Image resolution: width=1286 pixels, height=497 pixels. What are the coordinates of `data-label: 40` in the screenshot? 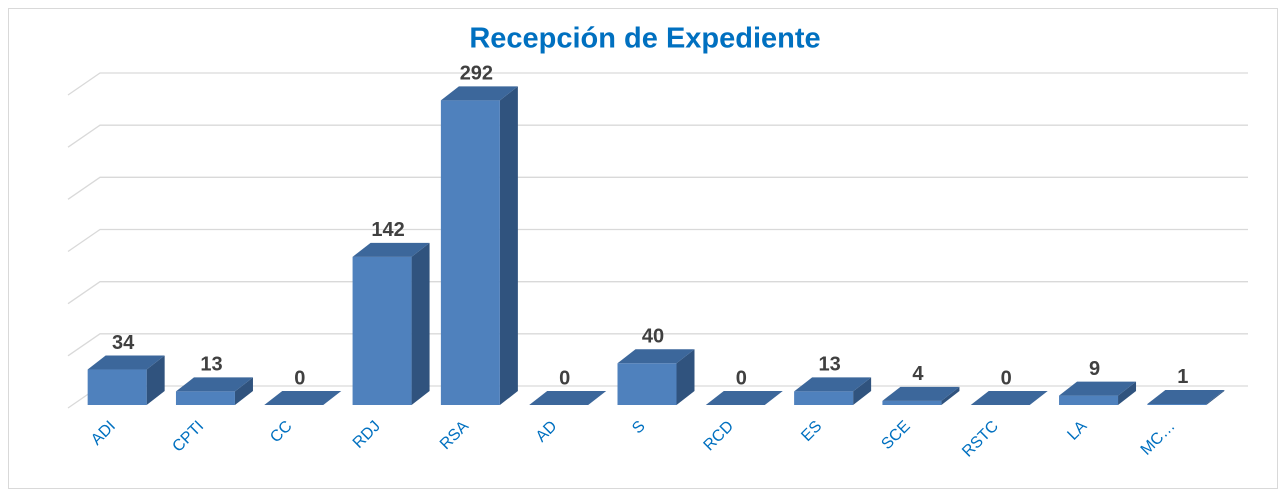 It's located at (653, 337).